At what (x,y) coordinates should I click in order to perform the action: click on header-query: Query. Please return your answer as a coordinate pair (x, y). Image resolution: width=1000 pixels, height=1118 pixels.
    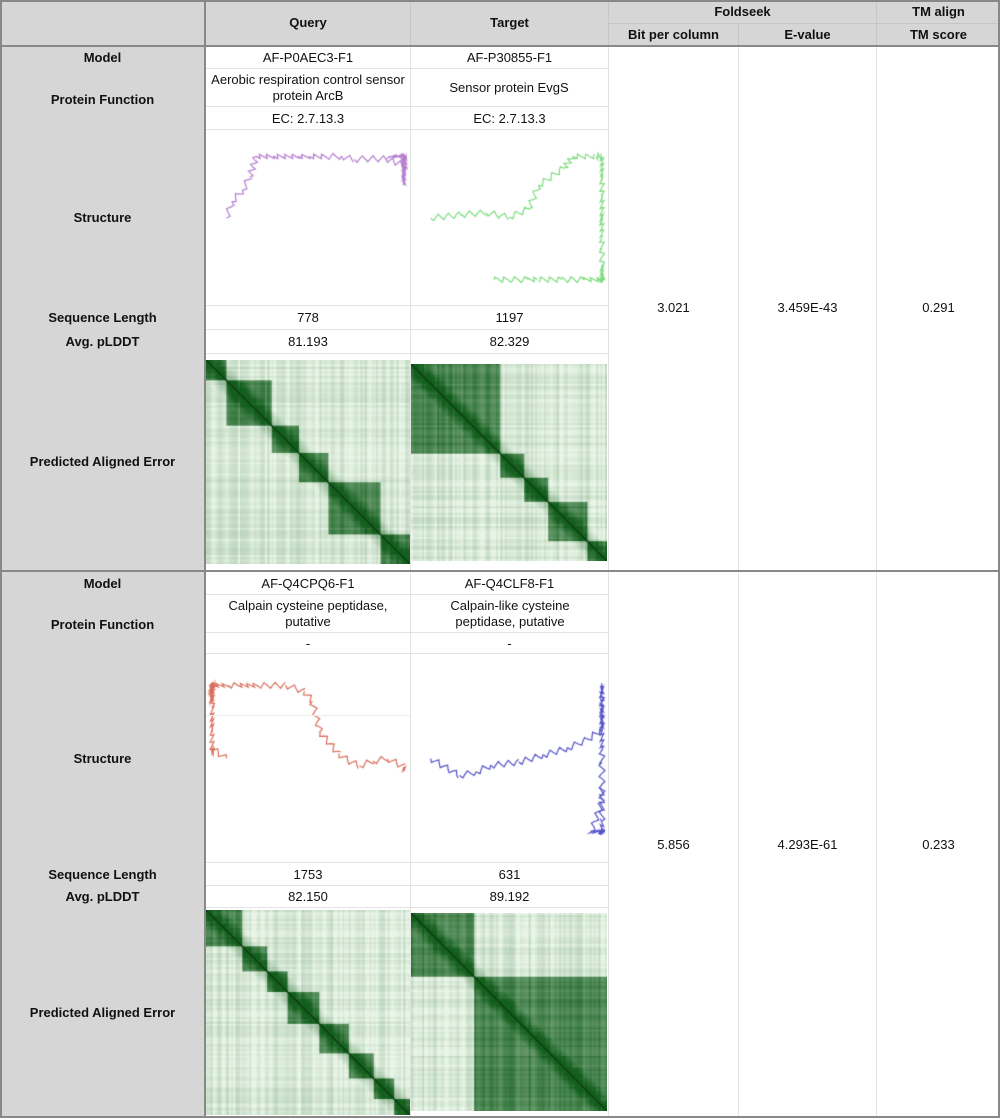
    Looking at the image, I should click on (308, 22).